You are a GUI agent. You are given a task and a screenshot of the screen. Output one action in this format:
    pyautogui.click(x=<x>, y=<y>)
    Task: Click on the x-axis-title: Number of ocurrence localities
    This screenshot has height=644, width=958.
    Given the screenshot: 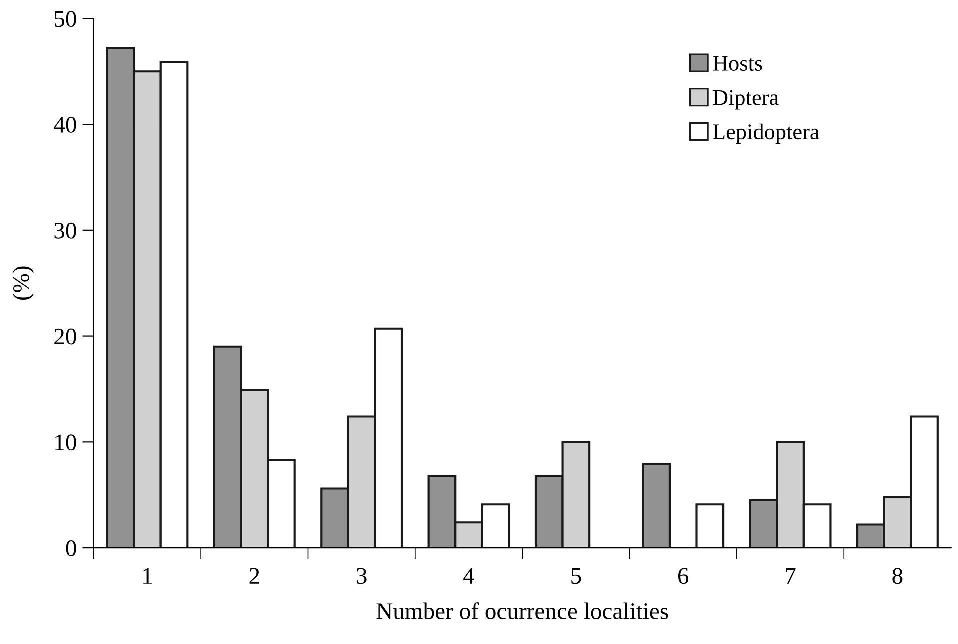 What is the action you would take?
    pyautogui.click(x=522, y=611)
    